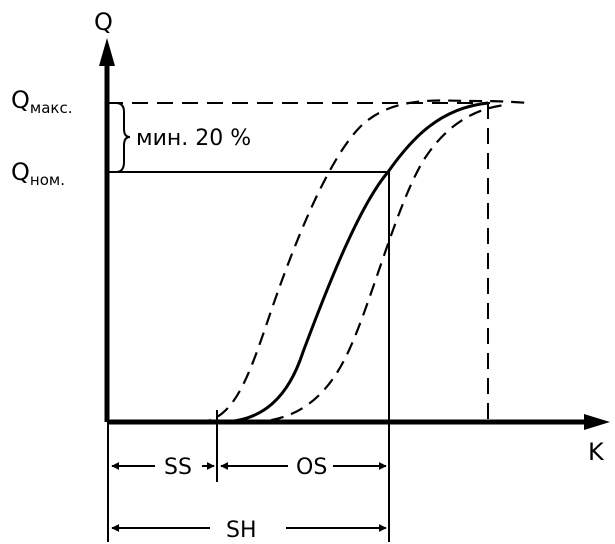 The image size is (615, 544). I want to click on q-max-label: Qмакс., so click(41, 101).